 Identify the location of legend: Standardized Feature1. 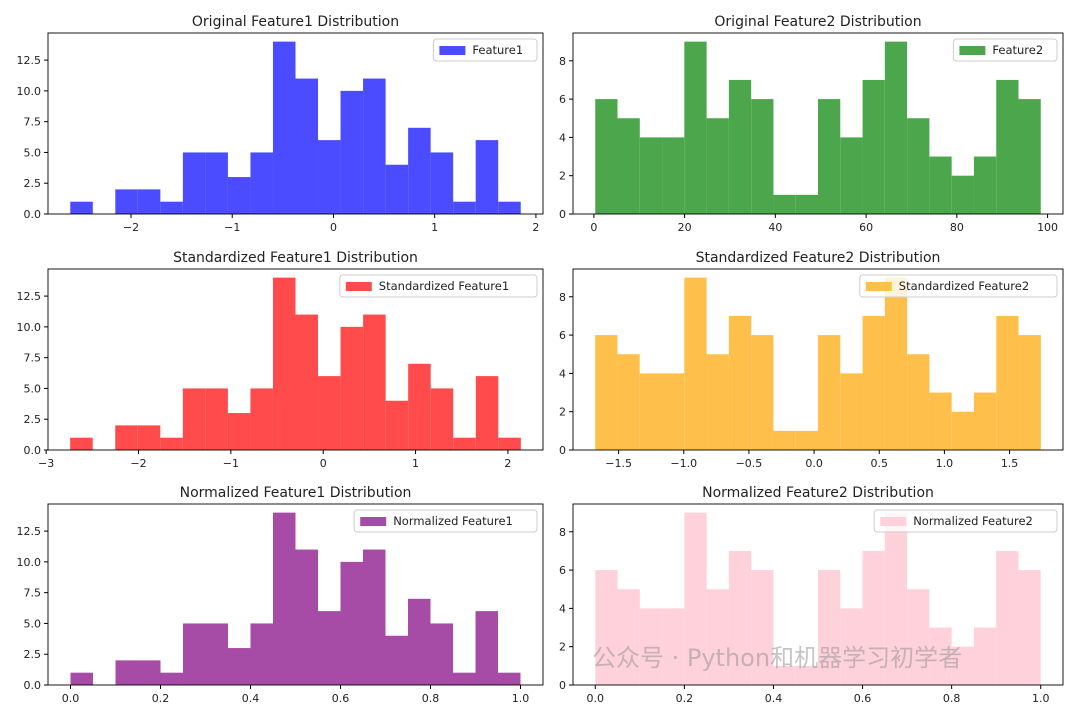
(438, 286).